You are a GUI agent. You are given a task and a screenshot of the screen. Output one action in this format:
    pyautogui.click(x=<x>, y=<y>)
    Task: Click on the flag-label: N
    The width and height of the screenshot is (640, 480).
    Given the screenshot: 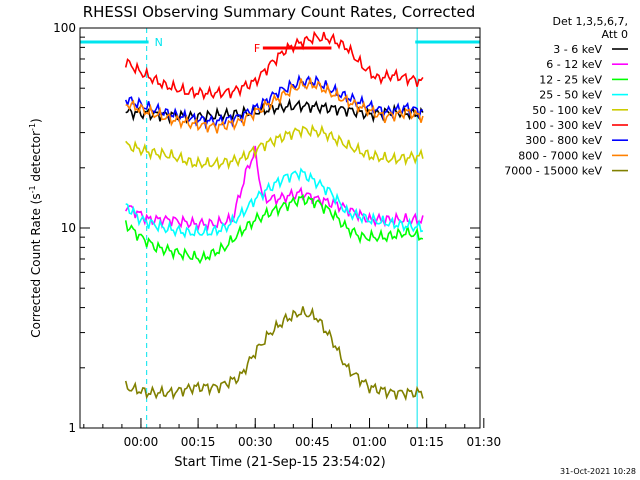 What is the action you would take?
    pyautogui.click(x=159, y=42)
    